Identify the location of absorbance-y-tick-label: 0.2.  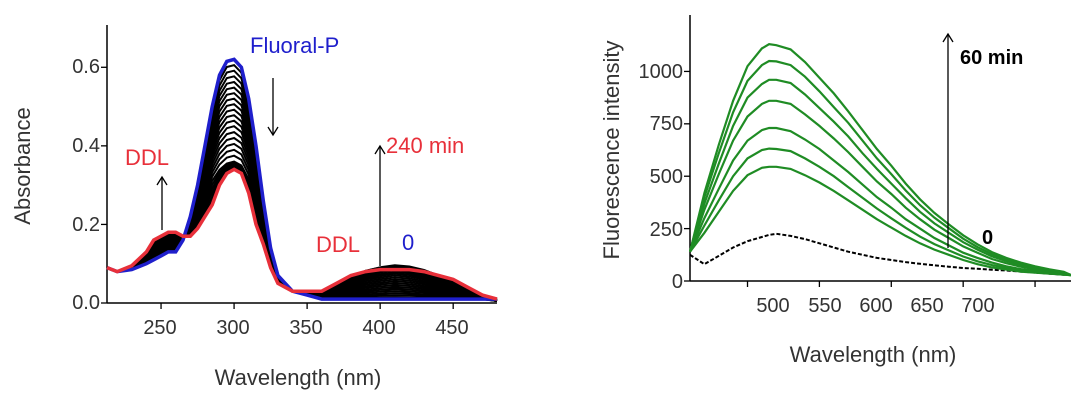
(86, 225).